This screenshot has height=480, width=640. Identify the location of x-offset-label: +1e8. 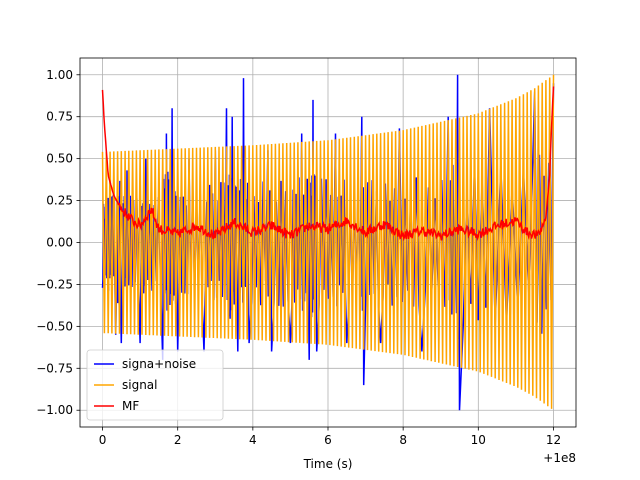
(559, 458).